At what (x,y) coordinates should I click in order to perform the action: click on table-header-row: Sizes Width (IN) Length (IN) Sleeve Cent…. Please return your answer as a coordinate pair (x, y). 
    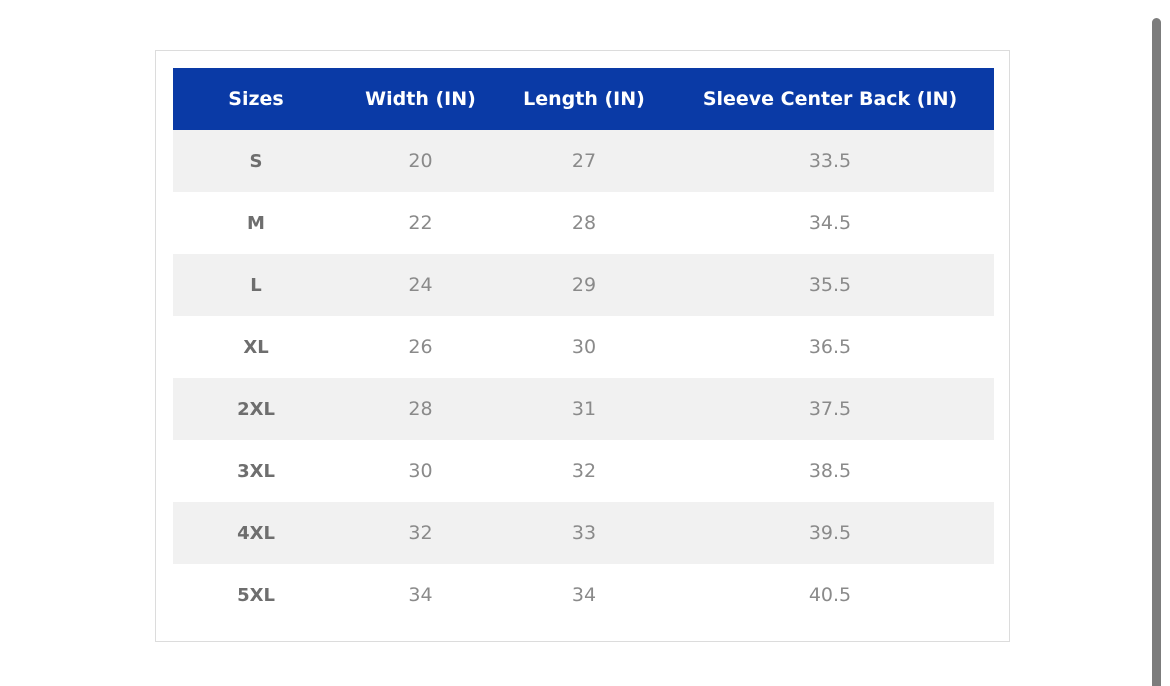
    Looking at the image, I should click on (583, 99).